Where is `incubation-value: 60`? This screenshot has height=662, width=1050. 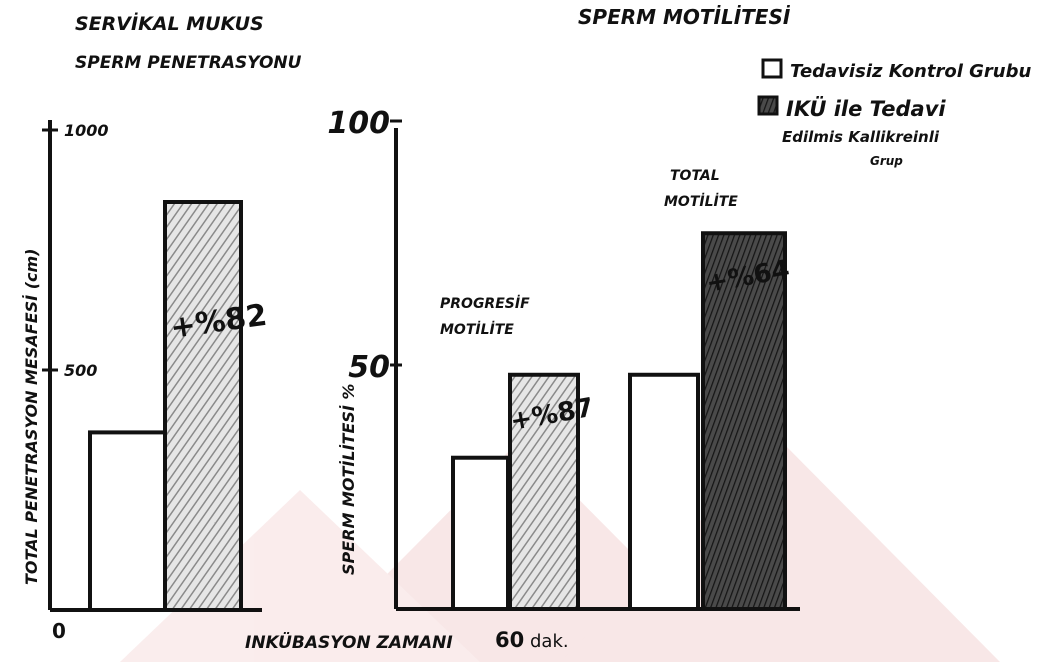 incubation-value: 60 is located at coordinates (509, 640).